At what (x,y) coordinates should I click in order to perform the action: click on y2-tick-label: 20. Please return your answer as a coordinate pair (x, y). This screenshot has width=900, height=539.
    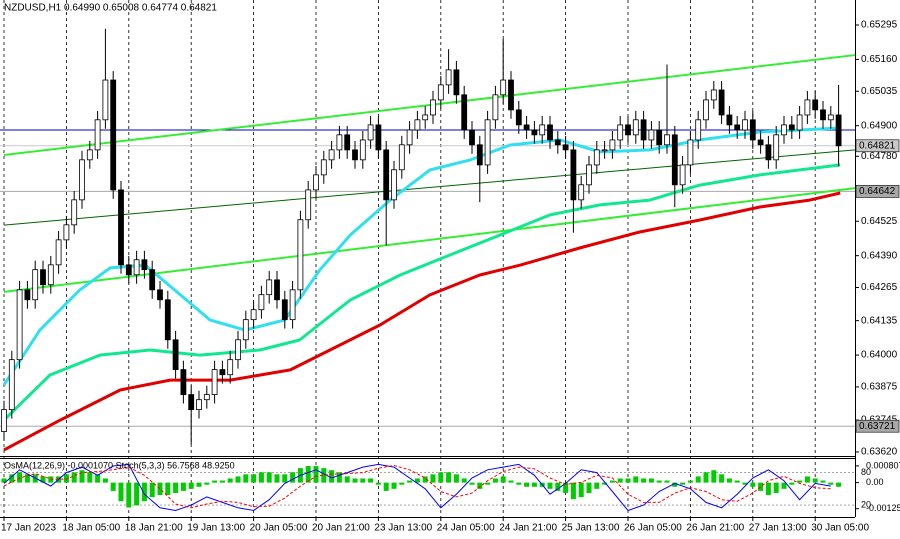
    Looking at the image, I should click on (866, 504).